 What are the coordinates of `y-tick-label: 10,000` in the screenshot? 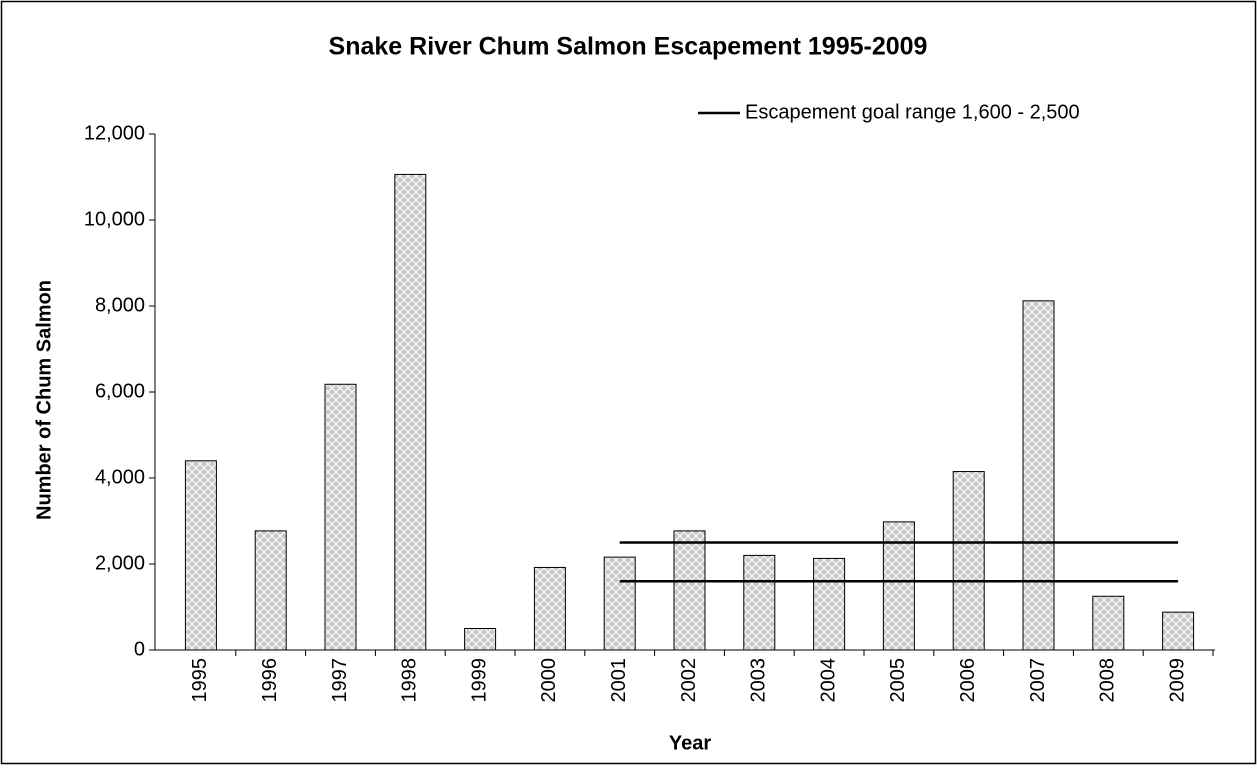 It's located at (114, 219).